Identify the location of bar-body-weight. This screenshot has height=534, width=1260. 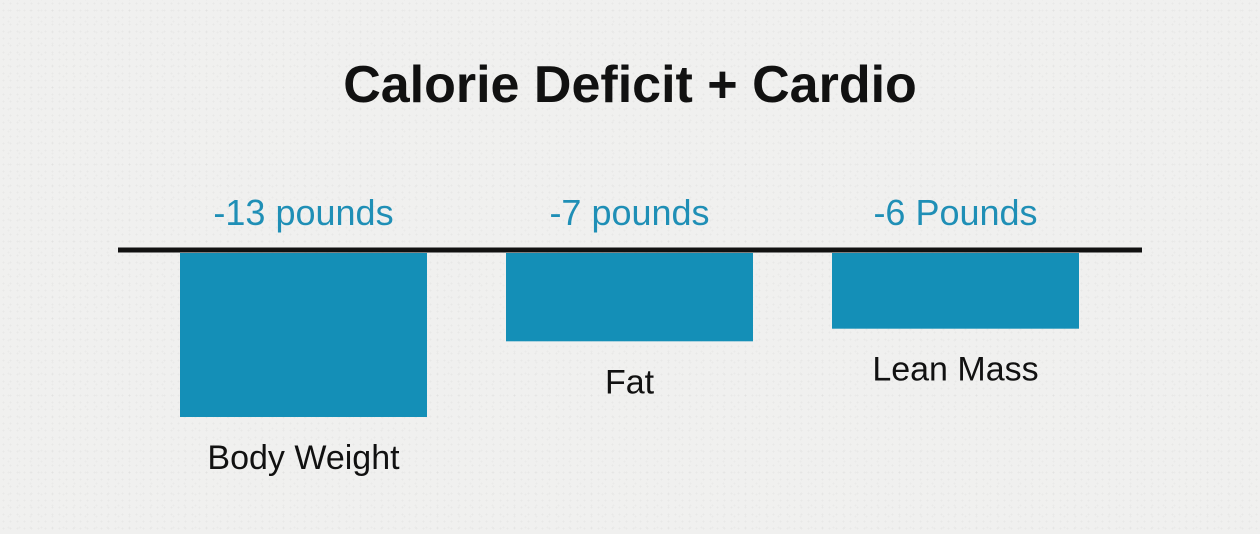
(303, 335).